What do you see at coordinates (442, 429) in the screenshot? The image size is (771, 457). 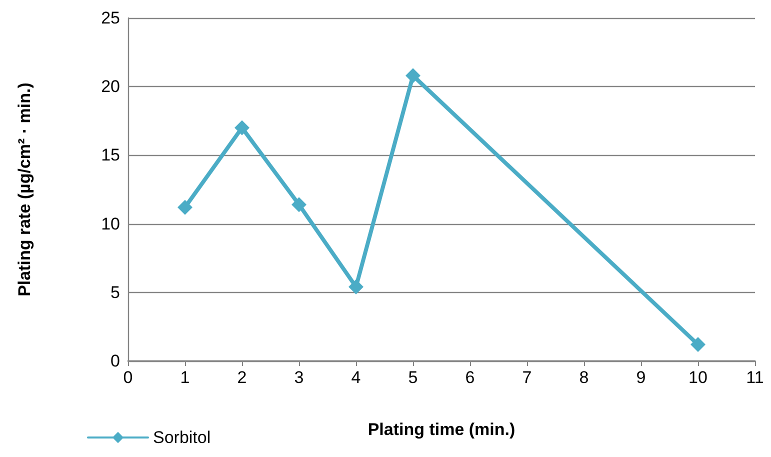 I see `x-axis-title: Plating time (min.)` at bounding box center [442, 429].